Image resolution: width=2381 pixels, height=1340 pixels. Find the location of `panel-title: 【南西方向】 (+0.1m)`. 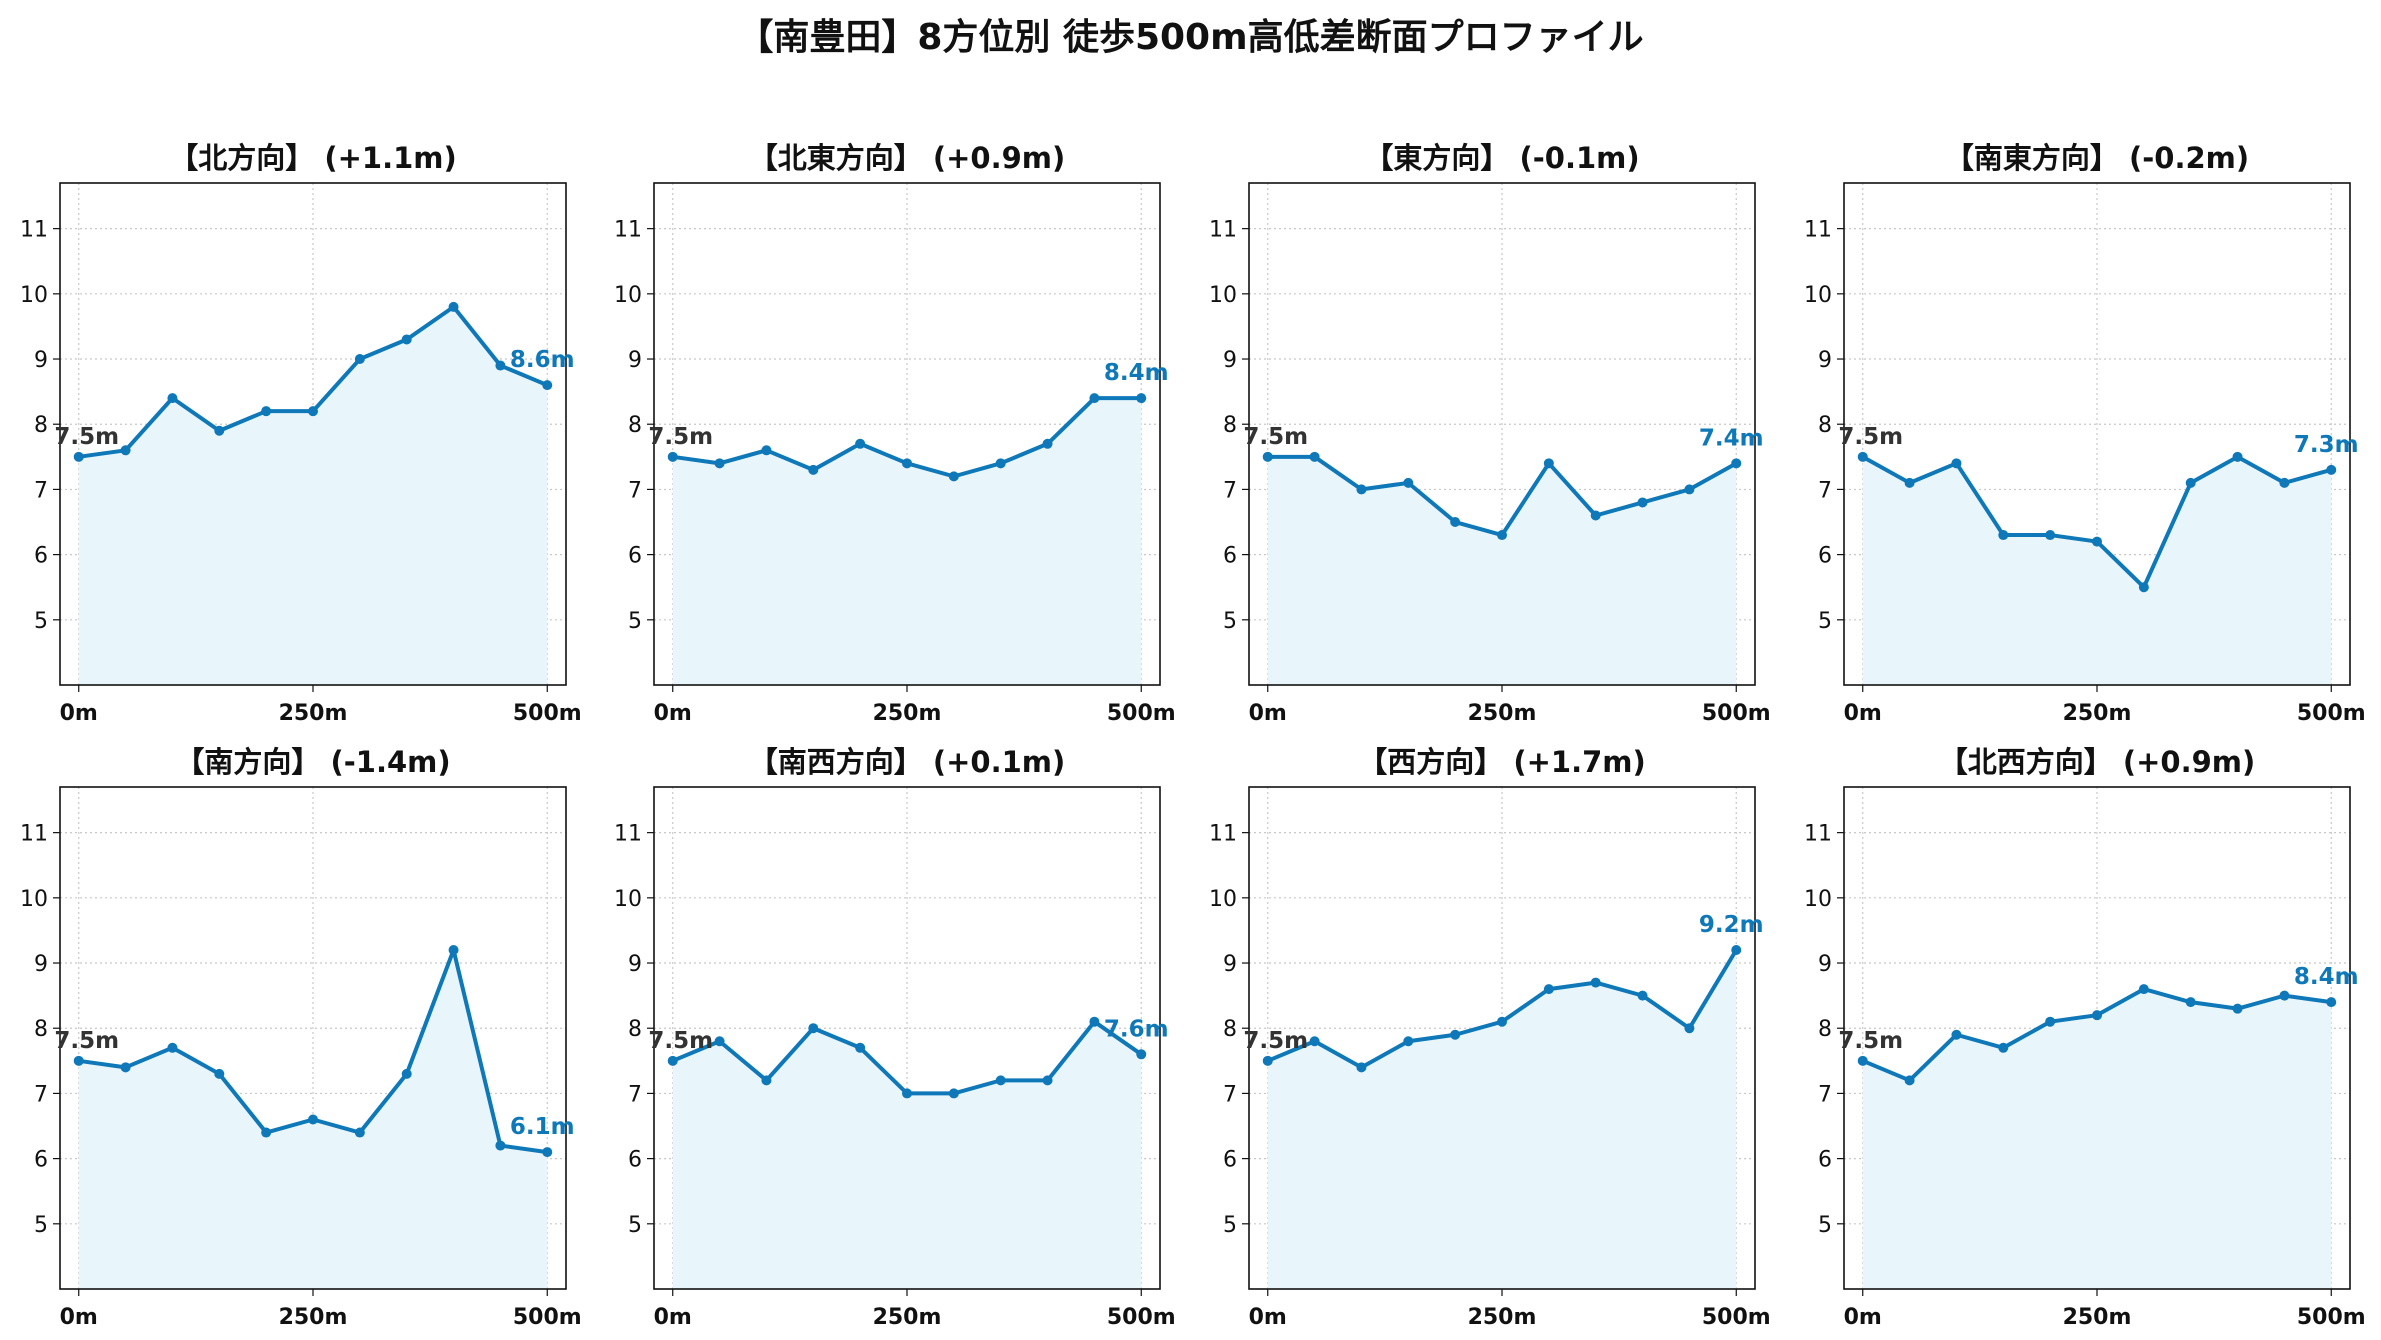

panel-title: 【南西方向】 (+0.1m) is located at coordinates (907, 762).